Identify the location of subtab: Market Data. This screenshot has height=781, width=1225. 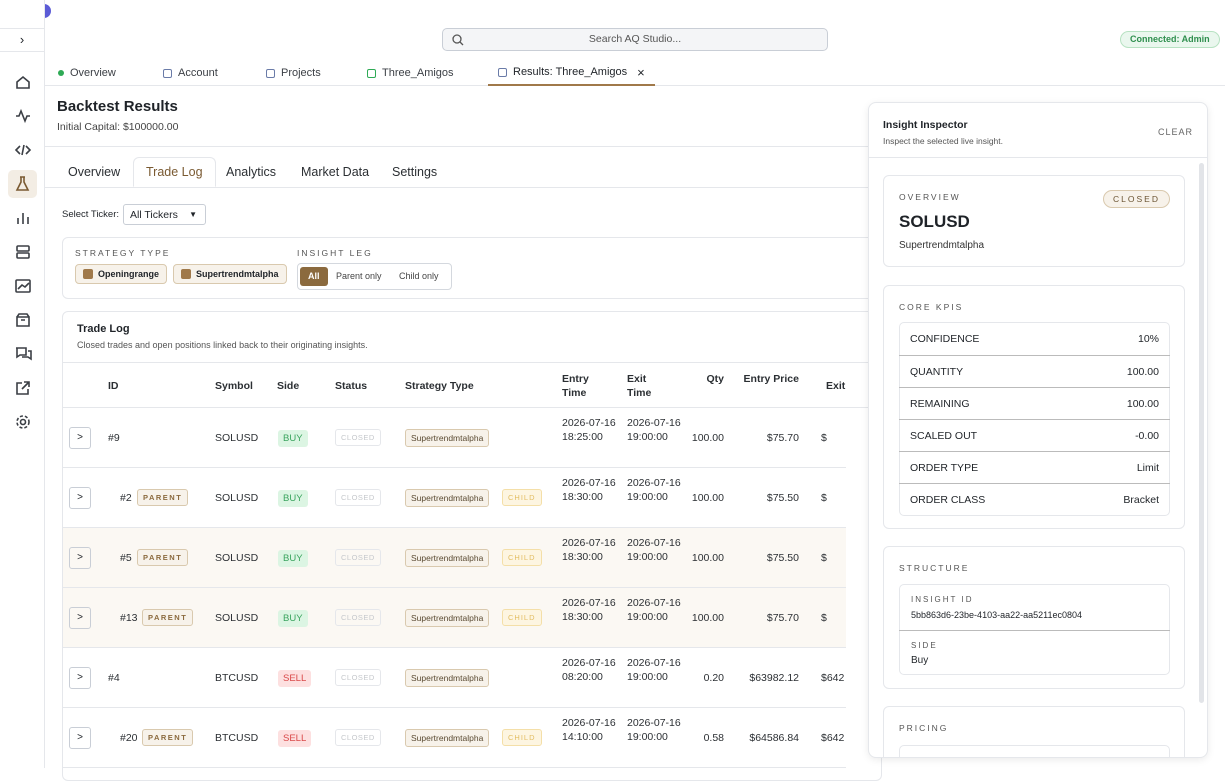
(335, 172).